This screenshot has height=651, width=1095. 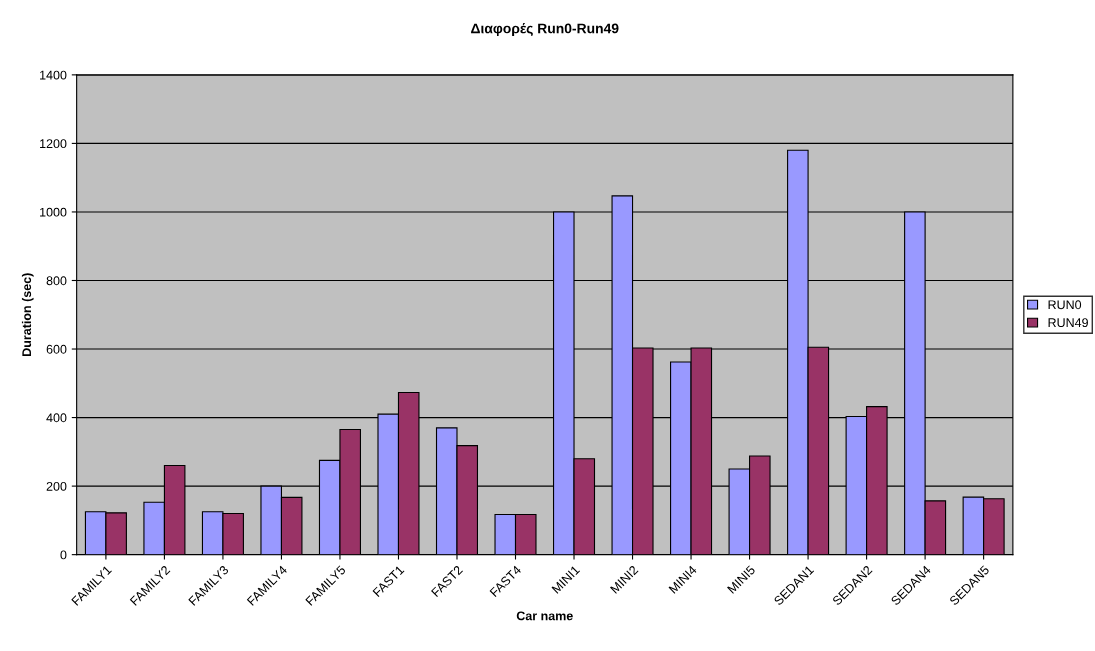 I want to click on y-axis-title: Duration (sec), so click(x=27, y=314).